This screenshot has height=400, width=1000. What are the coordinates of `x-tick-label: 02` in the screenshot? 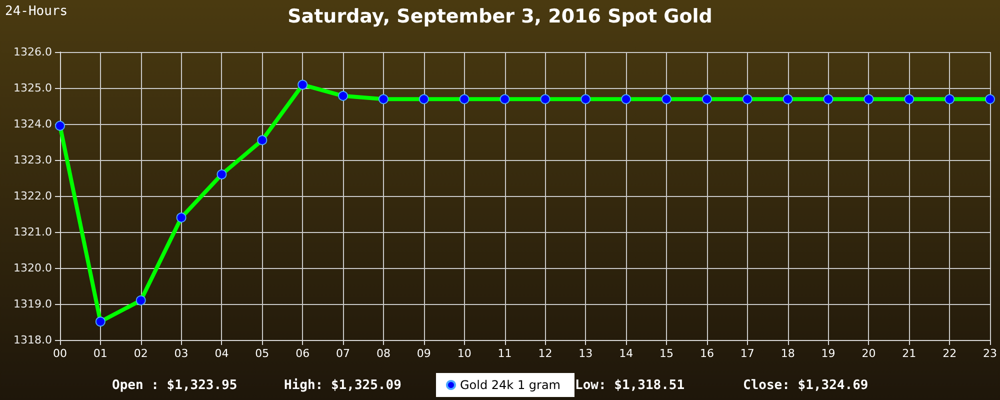 It's located at (141, 353).